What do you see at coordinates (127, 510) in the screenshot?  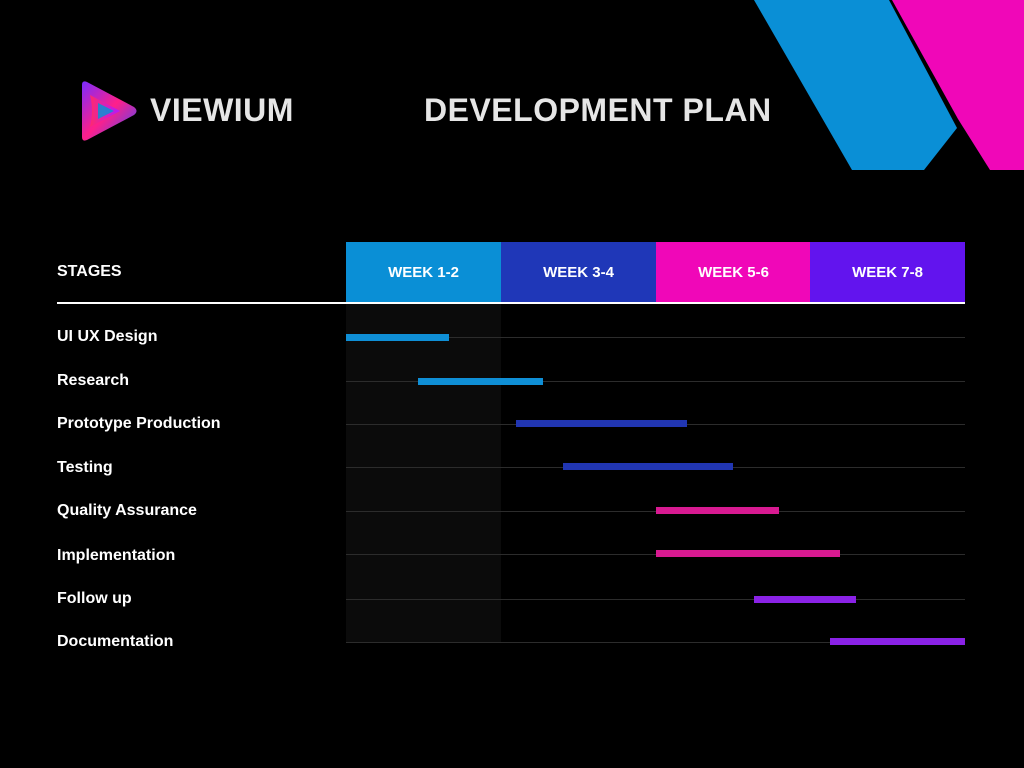 I see `stage-label-quality-assurance: Quality Assurance` at bounding box center [127, 510].